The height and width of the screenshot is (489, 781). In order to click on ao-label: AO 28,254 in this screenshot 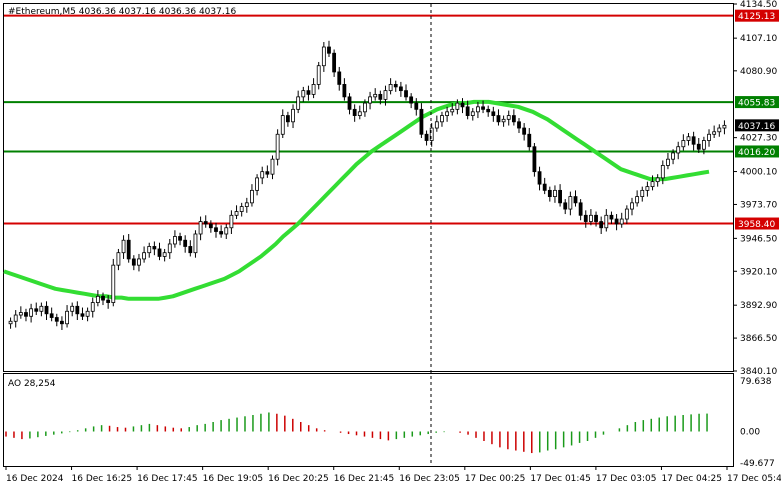, I will do `click(32, 384)`.